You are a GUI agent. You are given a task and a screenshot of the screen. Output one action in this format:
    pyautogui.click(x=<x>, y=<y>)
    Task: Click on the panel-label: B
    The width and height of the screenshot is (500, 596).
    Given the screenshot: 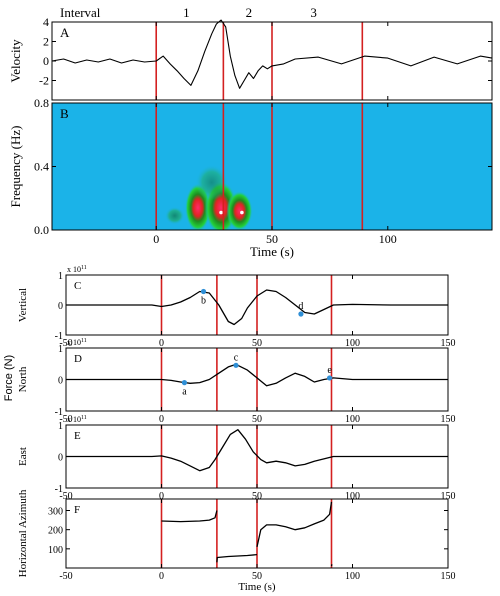 What is the action you would take?
    pyautogui.click(x=64, y=113)
    